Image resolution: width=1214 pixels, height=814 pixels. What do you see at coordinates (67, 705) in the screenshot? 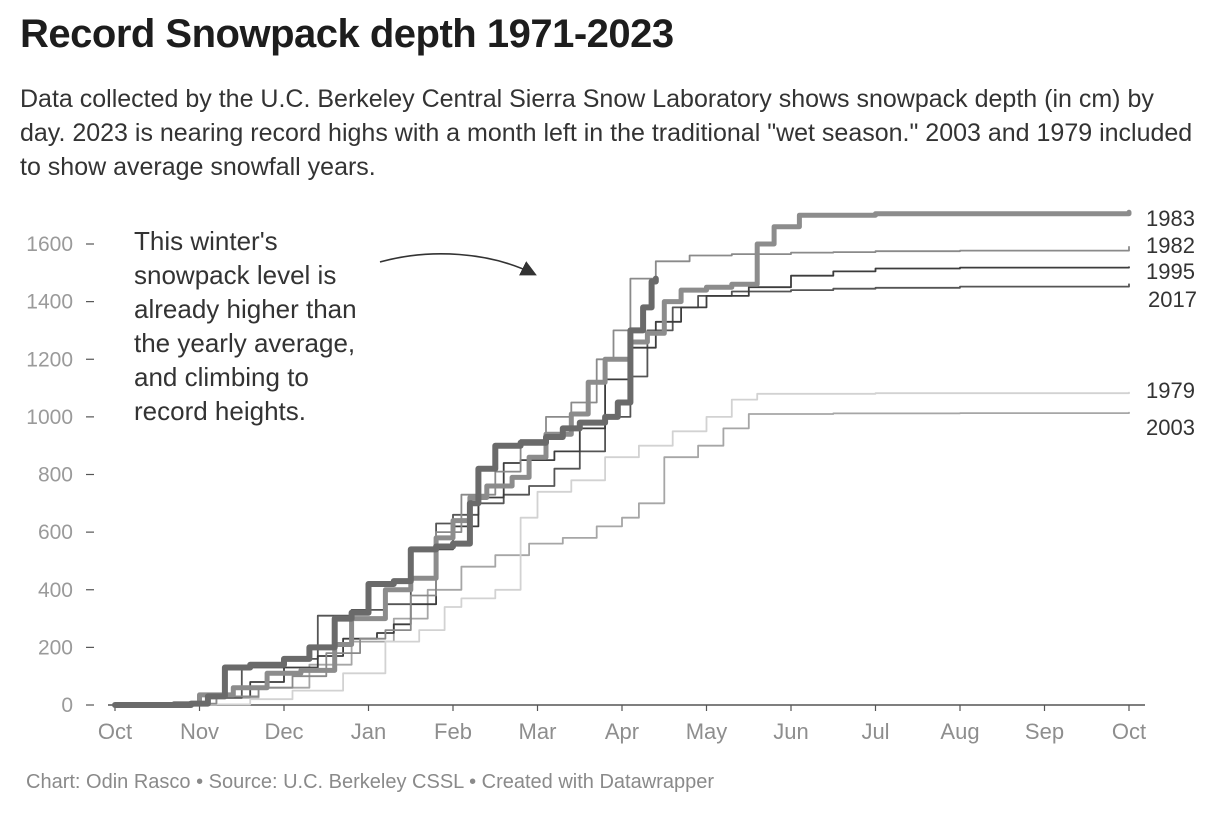
I see `y-tick-label: 0` at bounding box center [67, 705].